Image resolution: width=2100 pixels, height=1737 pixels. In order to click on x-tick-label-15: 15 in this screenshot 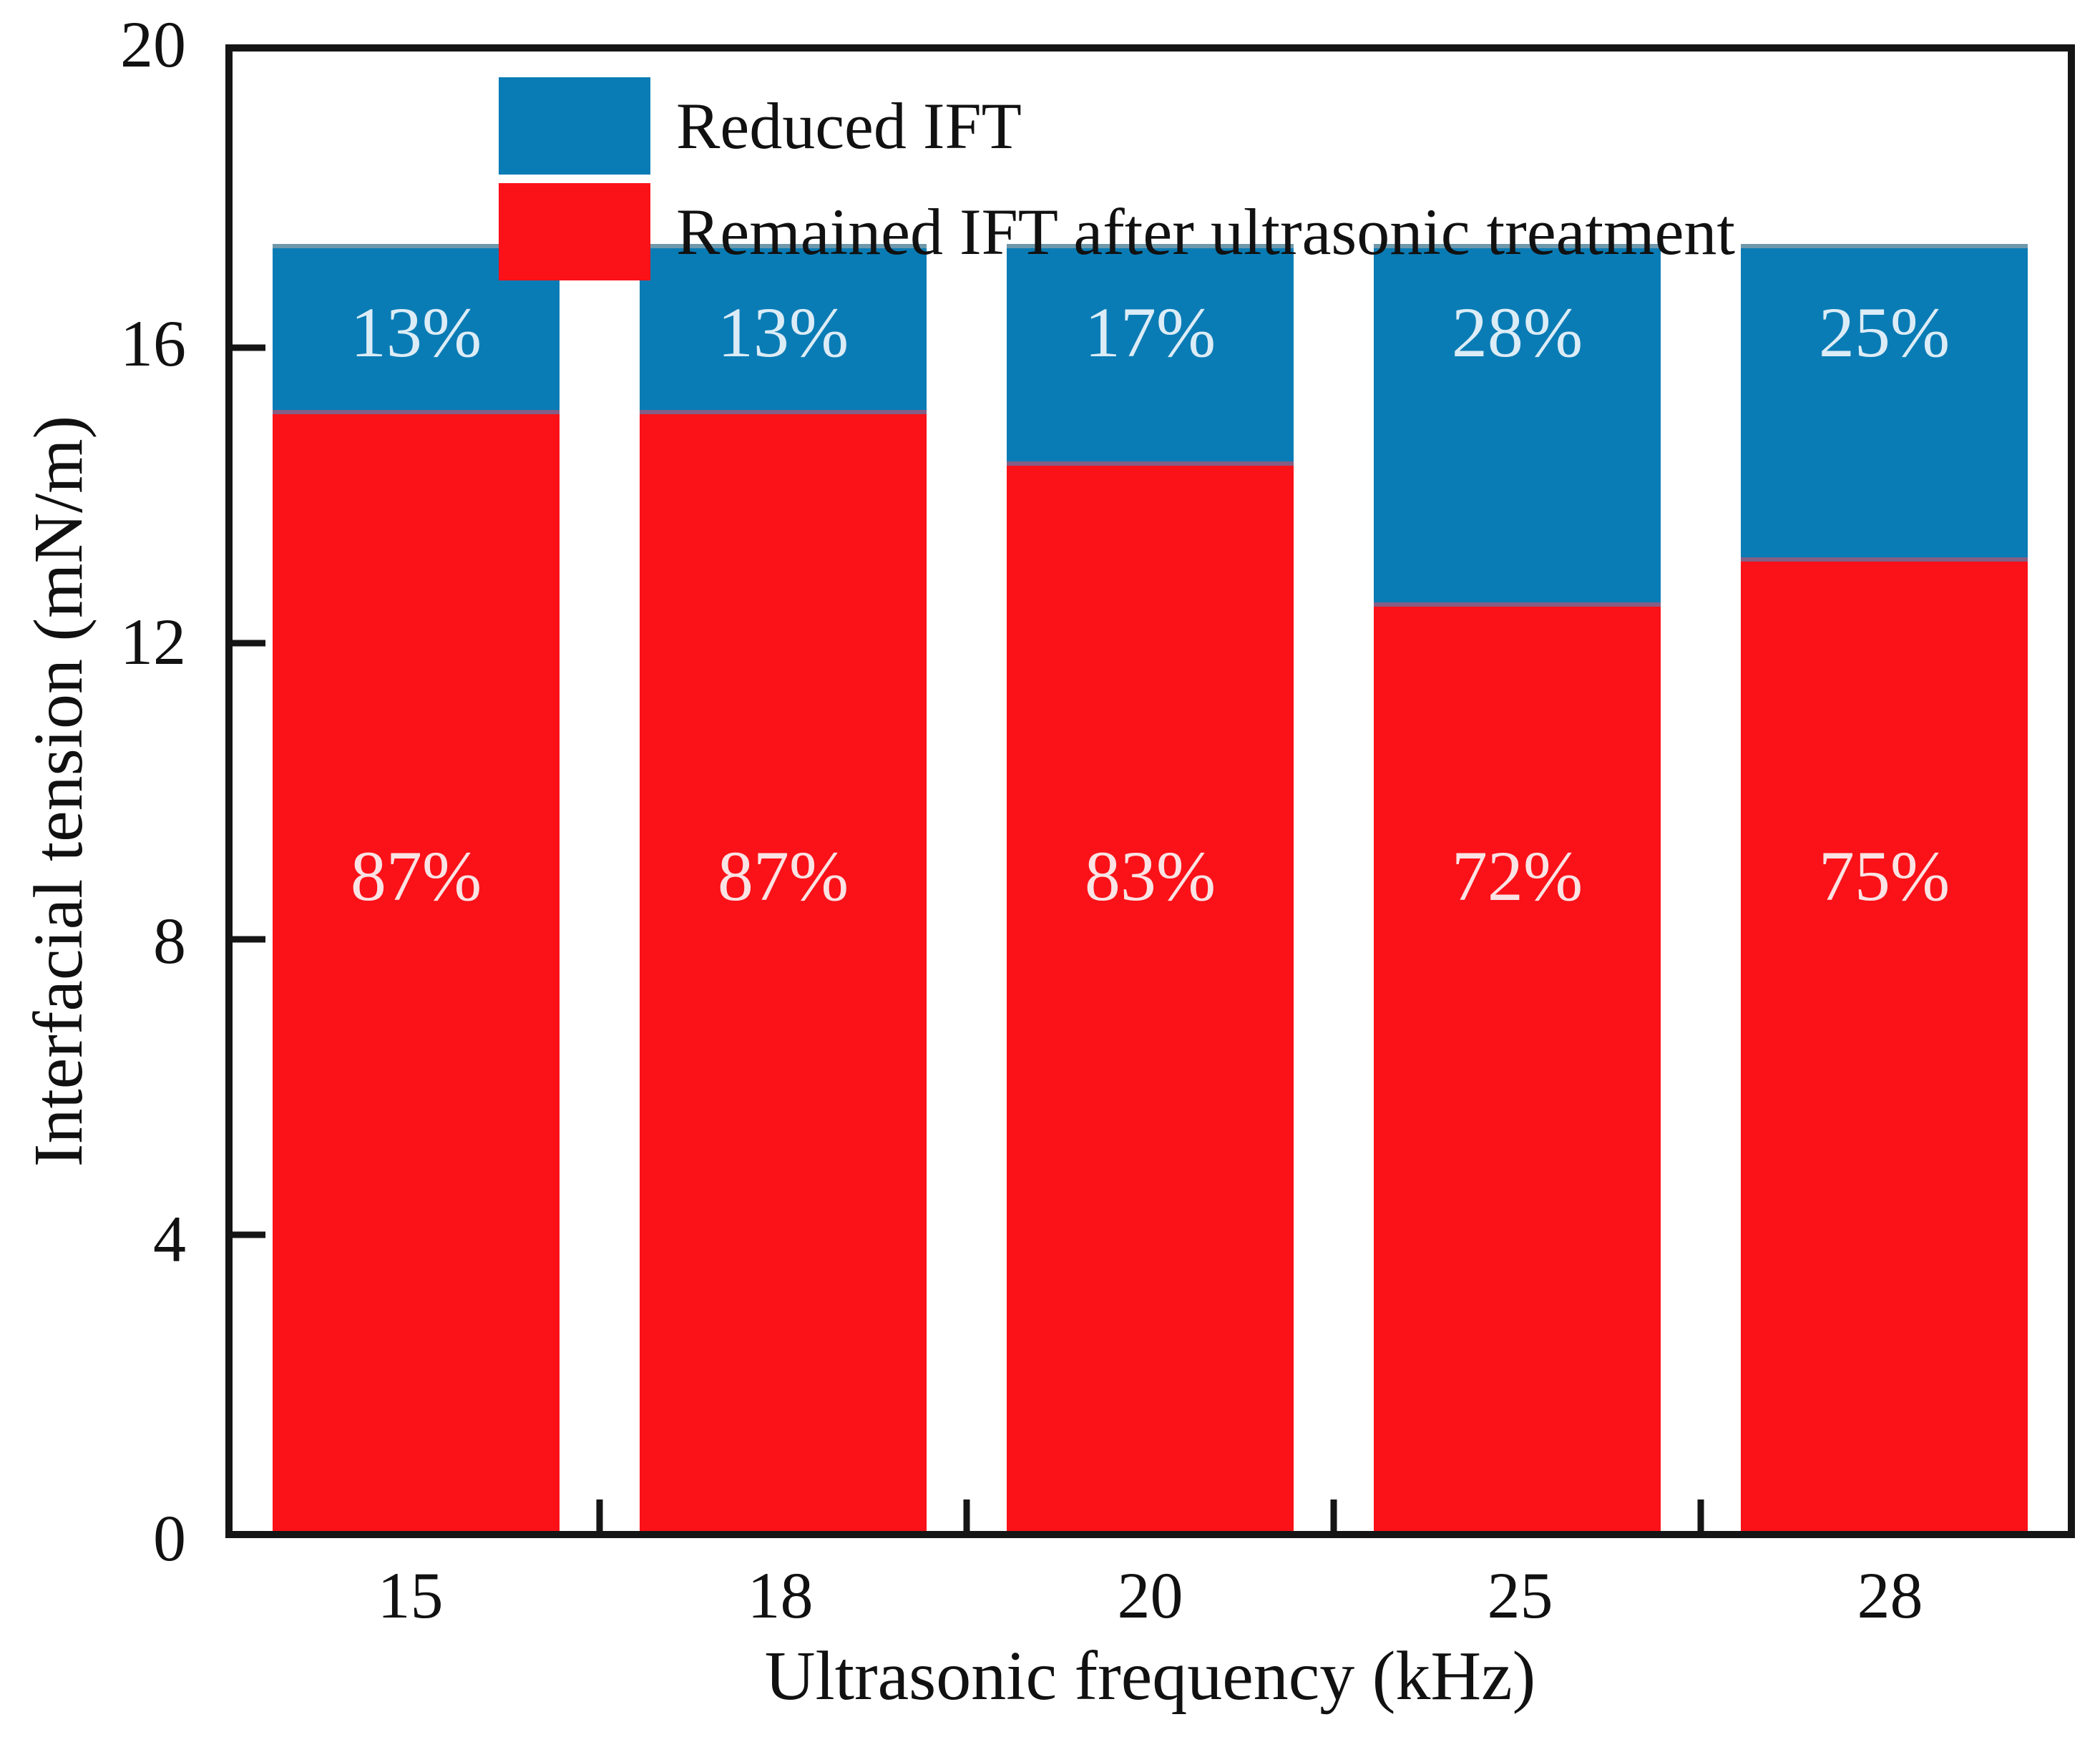, I will do `click(410, 1595)`.